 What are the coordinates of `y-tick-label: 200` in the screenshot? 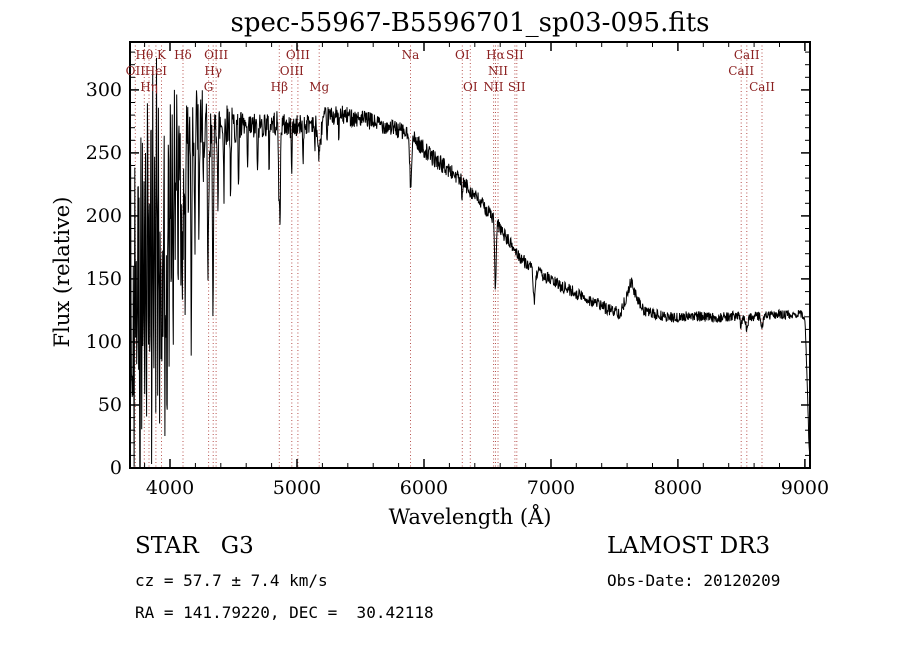 It's located at (103, 215).